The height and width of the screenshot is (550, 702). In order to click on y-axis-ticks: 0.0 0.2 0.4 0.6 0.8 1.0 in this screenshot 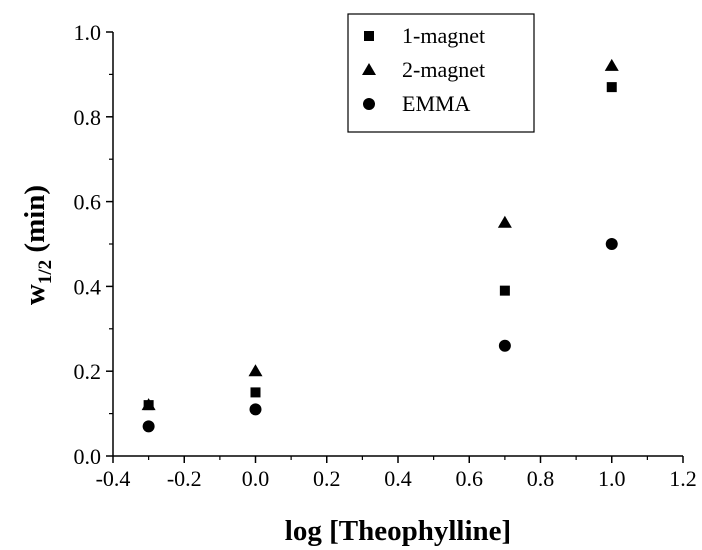, I will do `click(93, 244)`.